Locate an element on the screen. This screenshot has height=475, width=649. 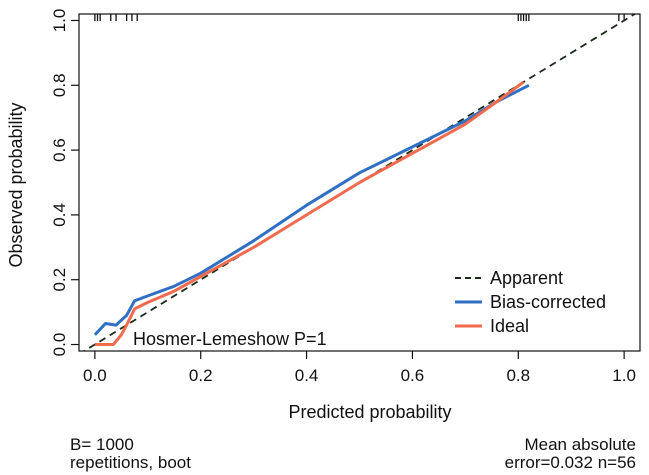
legend: Apparent Bias-corrected Ideal is located at coordinates (530, 302).